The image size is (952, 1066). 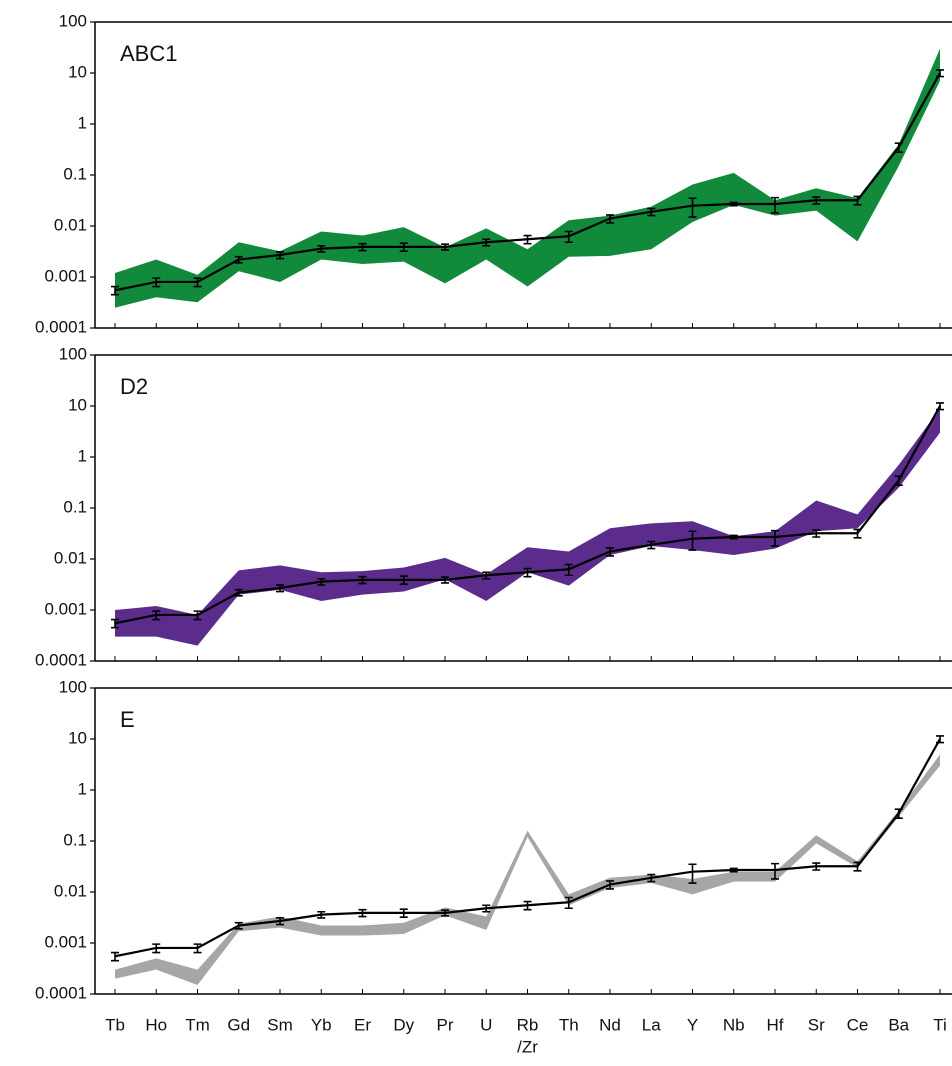 I want to click on x-tick-label: Ce, so click(x=858, y=1024).